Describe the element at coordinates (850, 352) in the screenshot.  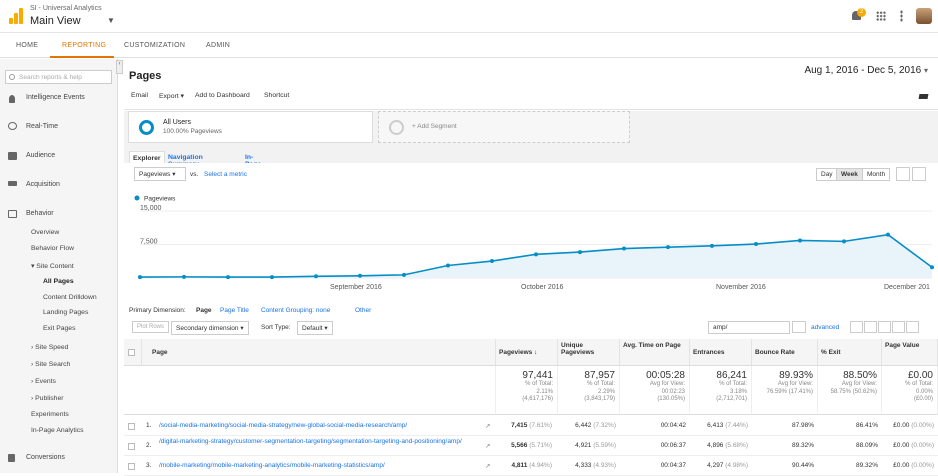
I see `col-exit: % Exit` at that location.